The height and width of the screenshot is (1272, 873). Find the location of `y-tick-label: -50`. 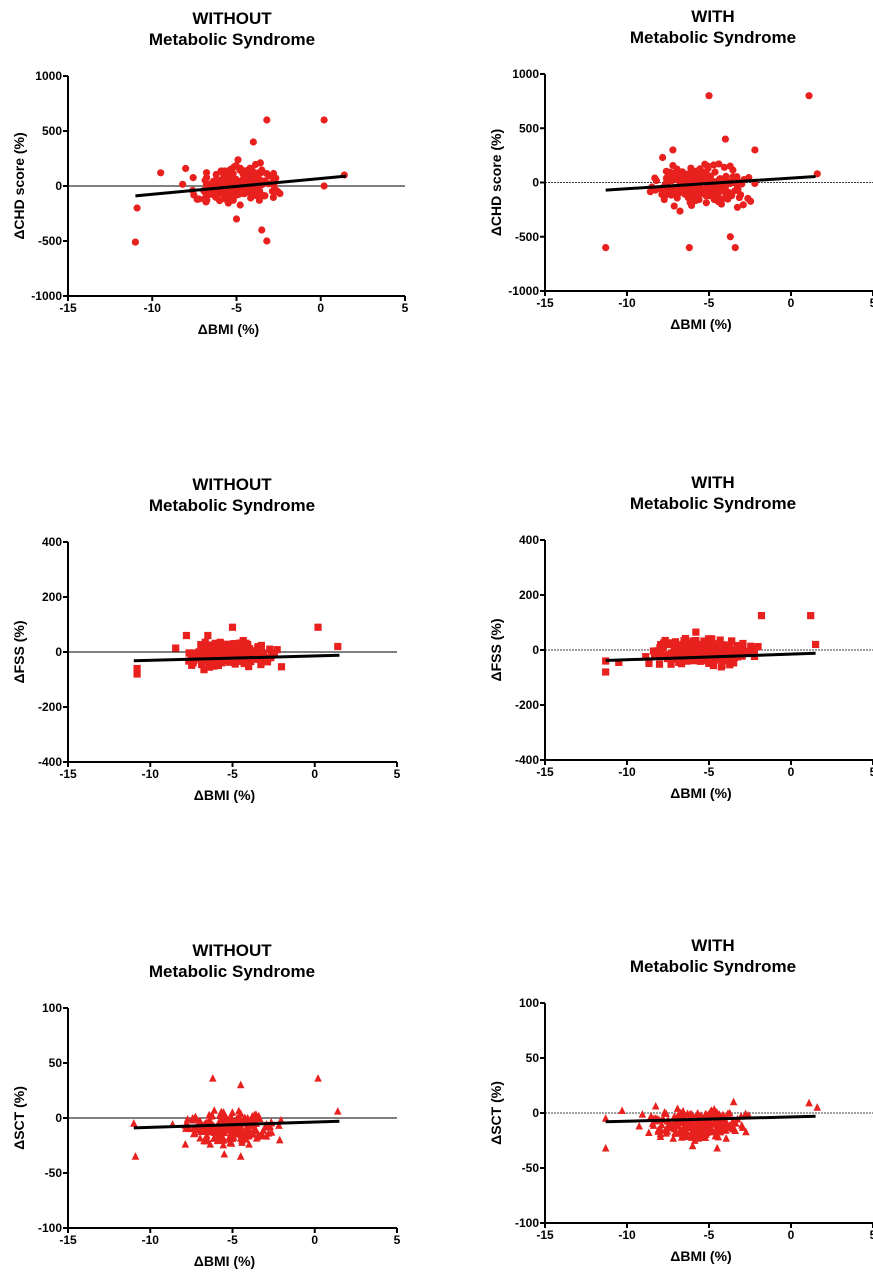

y-tick-label: -50 is located at coordinates (531, 1168).